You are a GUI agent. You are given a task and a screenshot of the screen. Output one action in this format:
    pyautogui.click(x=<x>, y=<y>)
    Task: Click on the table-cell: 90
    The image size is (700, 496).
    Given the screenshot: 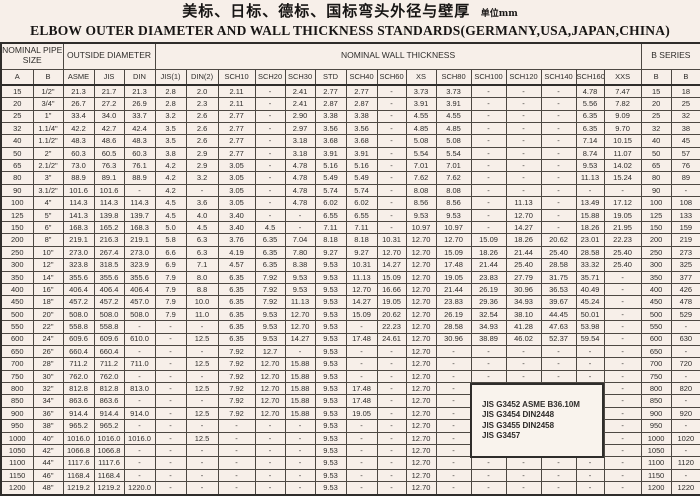 What is the action you would take?
    pyautogui.click(x=656, y=190)
    